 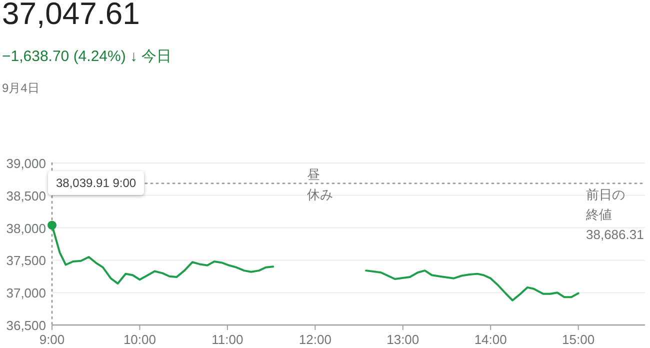 I want to click on subtitle: −1,638.70 (4.24%) ↓ 今日, so click(x=87, y=56).